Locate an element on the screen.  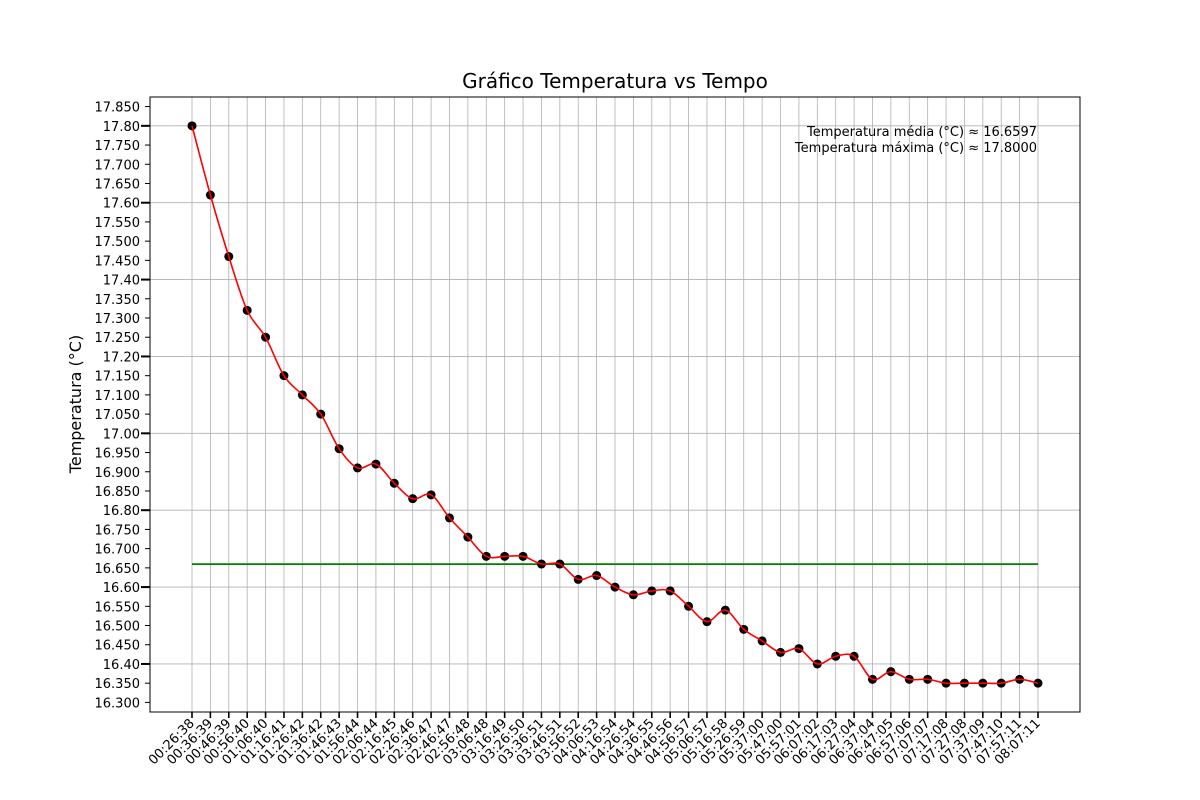
y-tick-label: 16.750 is located at coordinates (118, 530).